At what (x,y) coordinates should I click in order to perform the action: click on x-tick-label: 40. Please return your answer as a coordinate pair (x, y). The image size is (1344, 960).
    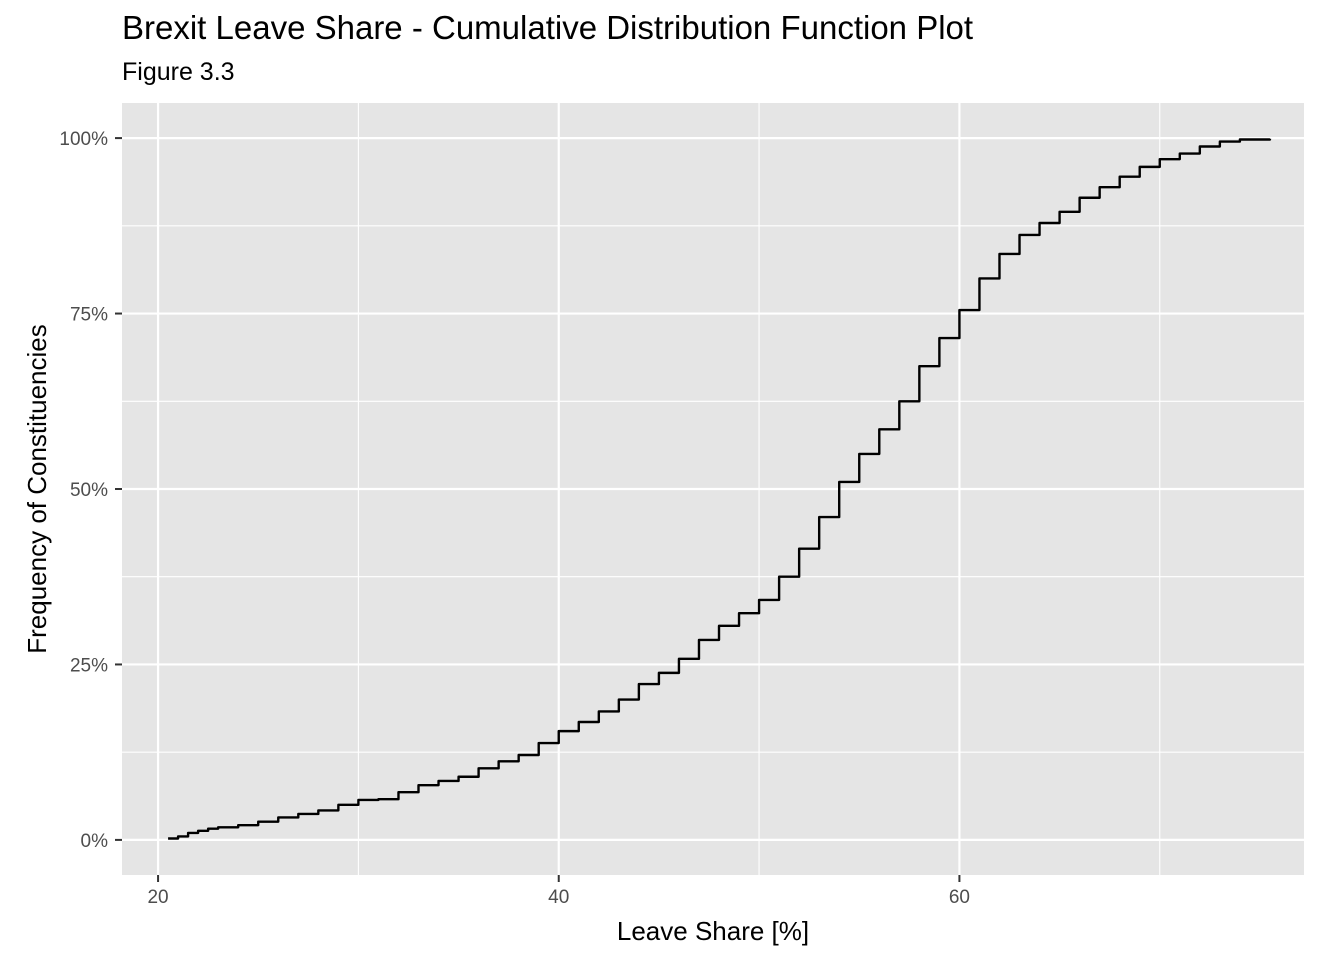
    Looking at the image, I should click on (558, 897).